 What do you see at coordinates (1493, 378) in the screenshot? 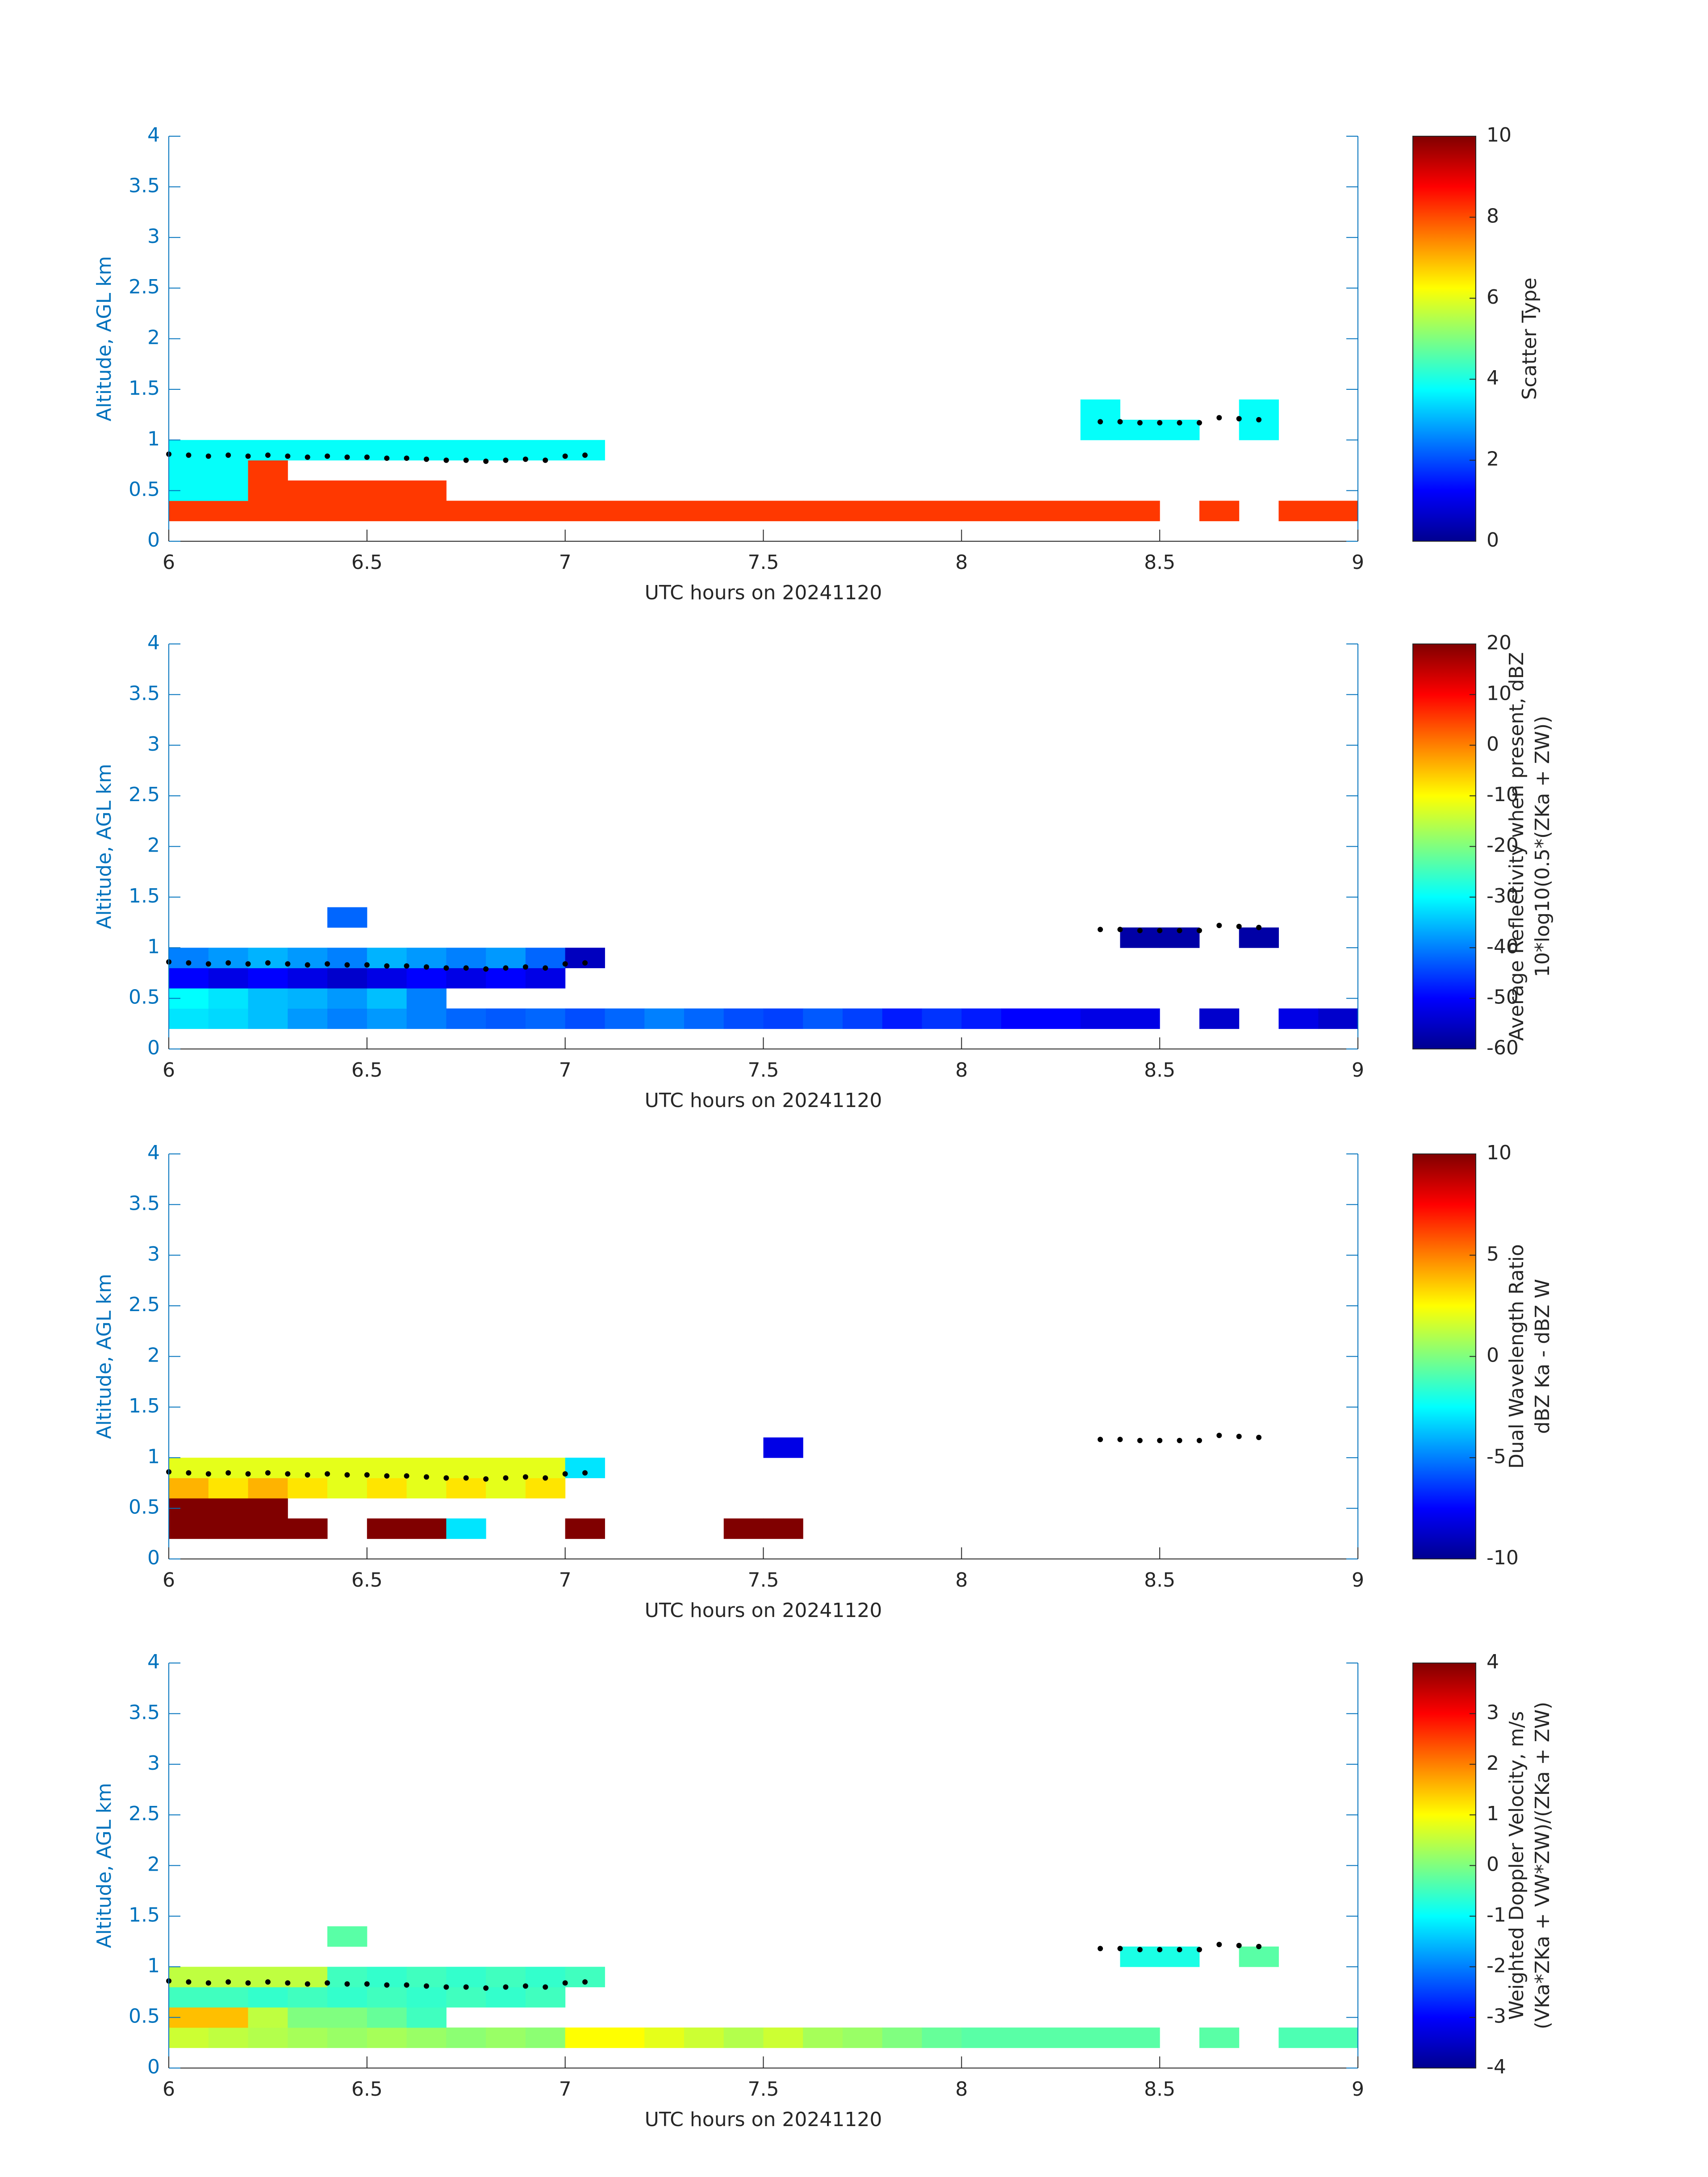
I see `colorbar-tick-label: 4` at bounding box center [1493, 378].